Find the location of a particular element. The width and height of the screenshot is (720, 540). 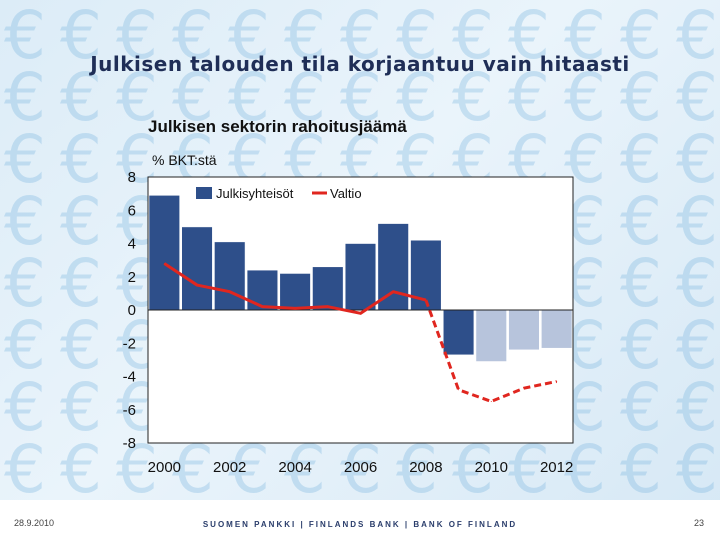

y-tick-label: -2 is located at coordinates (129, 343).